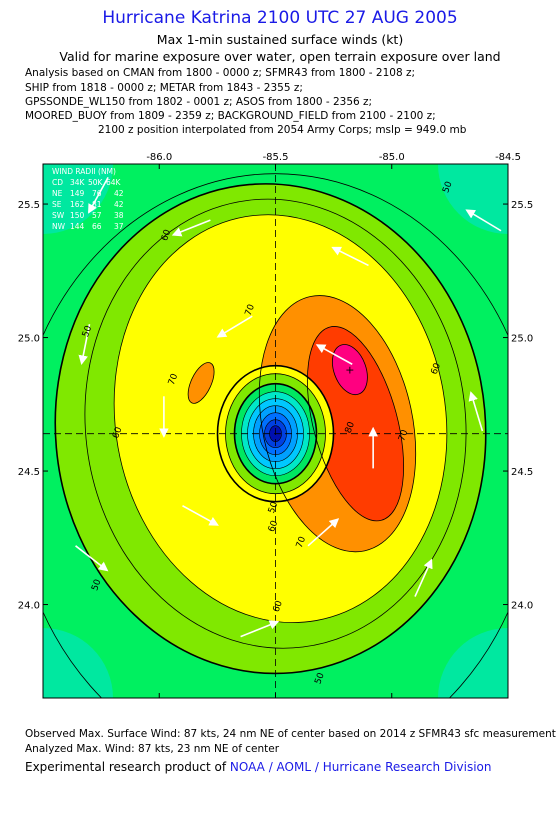  What do you see at coordinates (29, 606) in the screenshot?
I see `y-tick-label-left: 24.0` at bounding box center [29, 606].